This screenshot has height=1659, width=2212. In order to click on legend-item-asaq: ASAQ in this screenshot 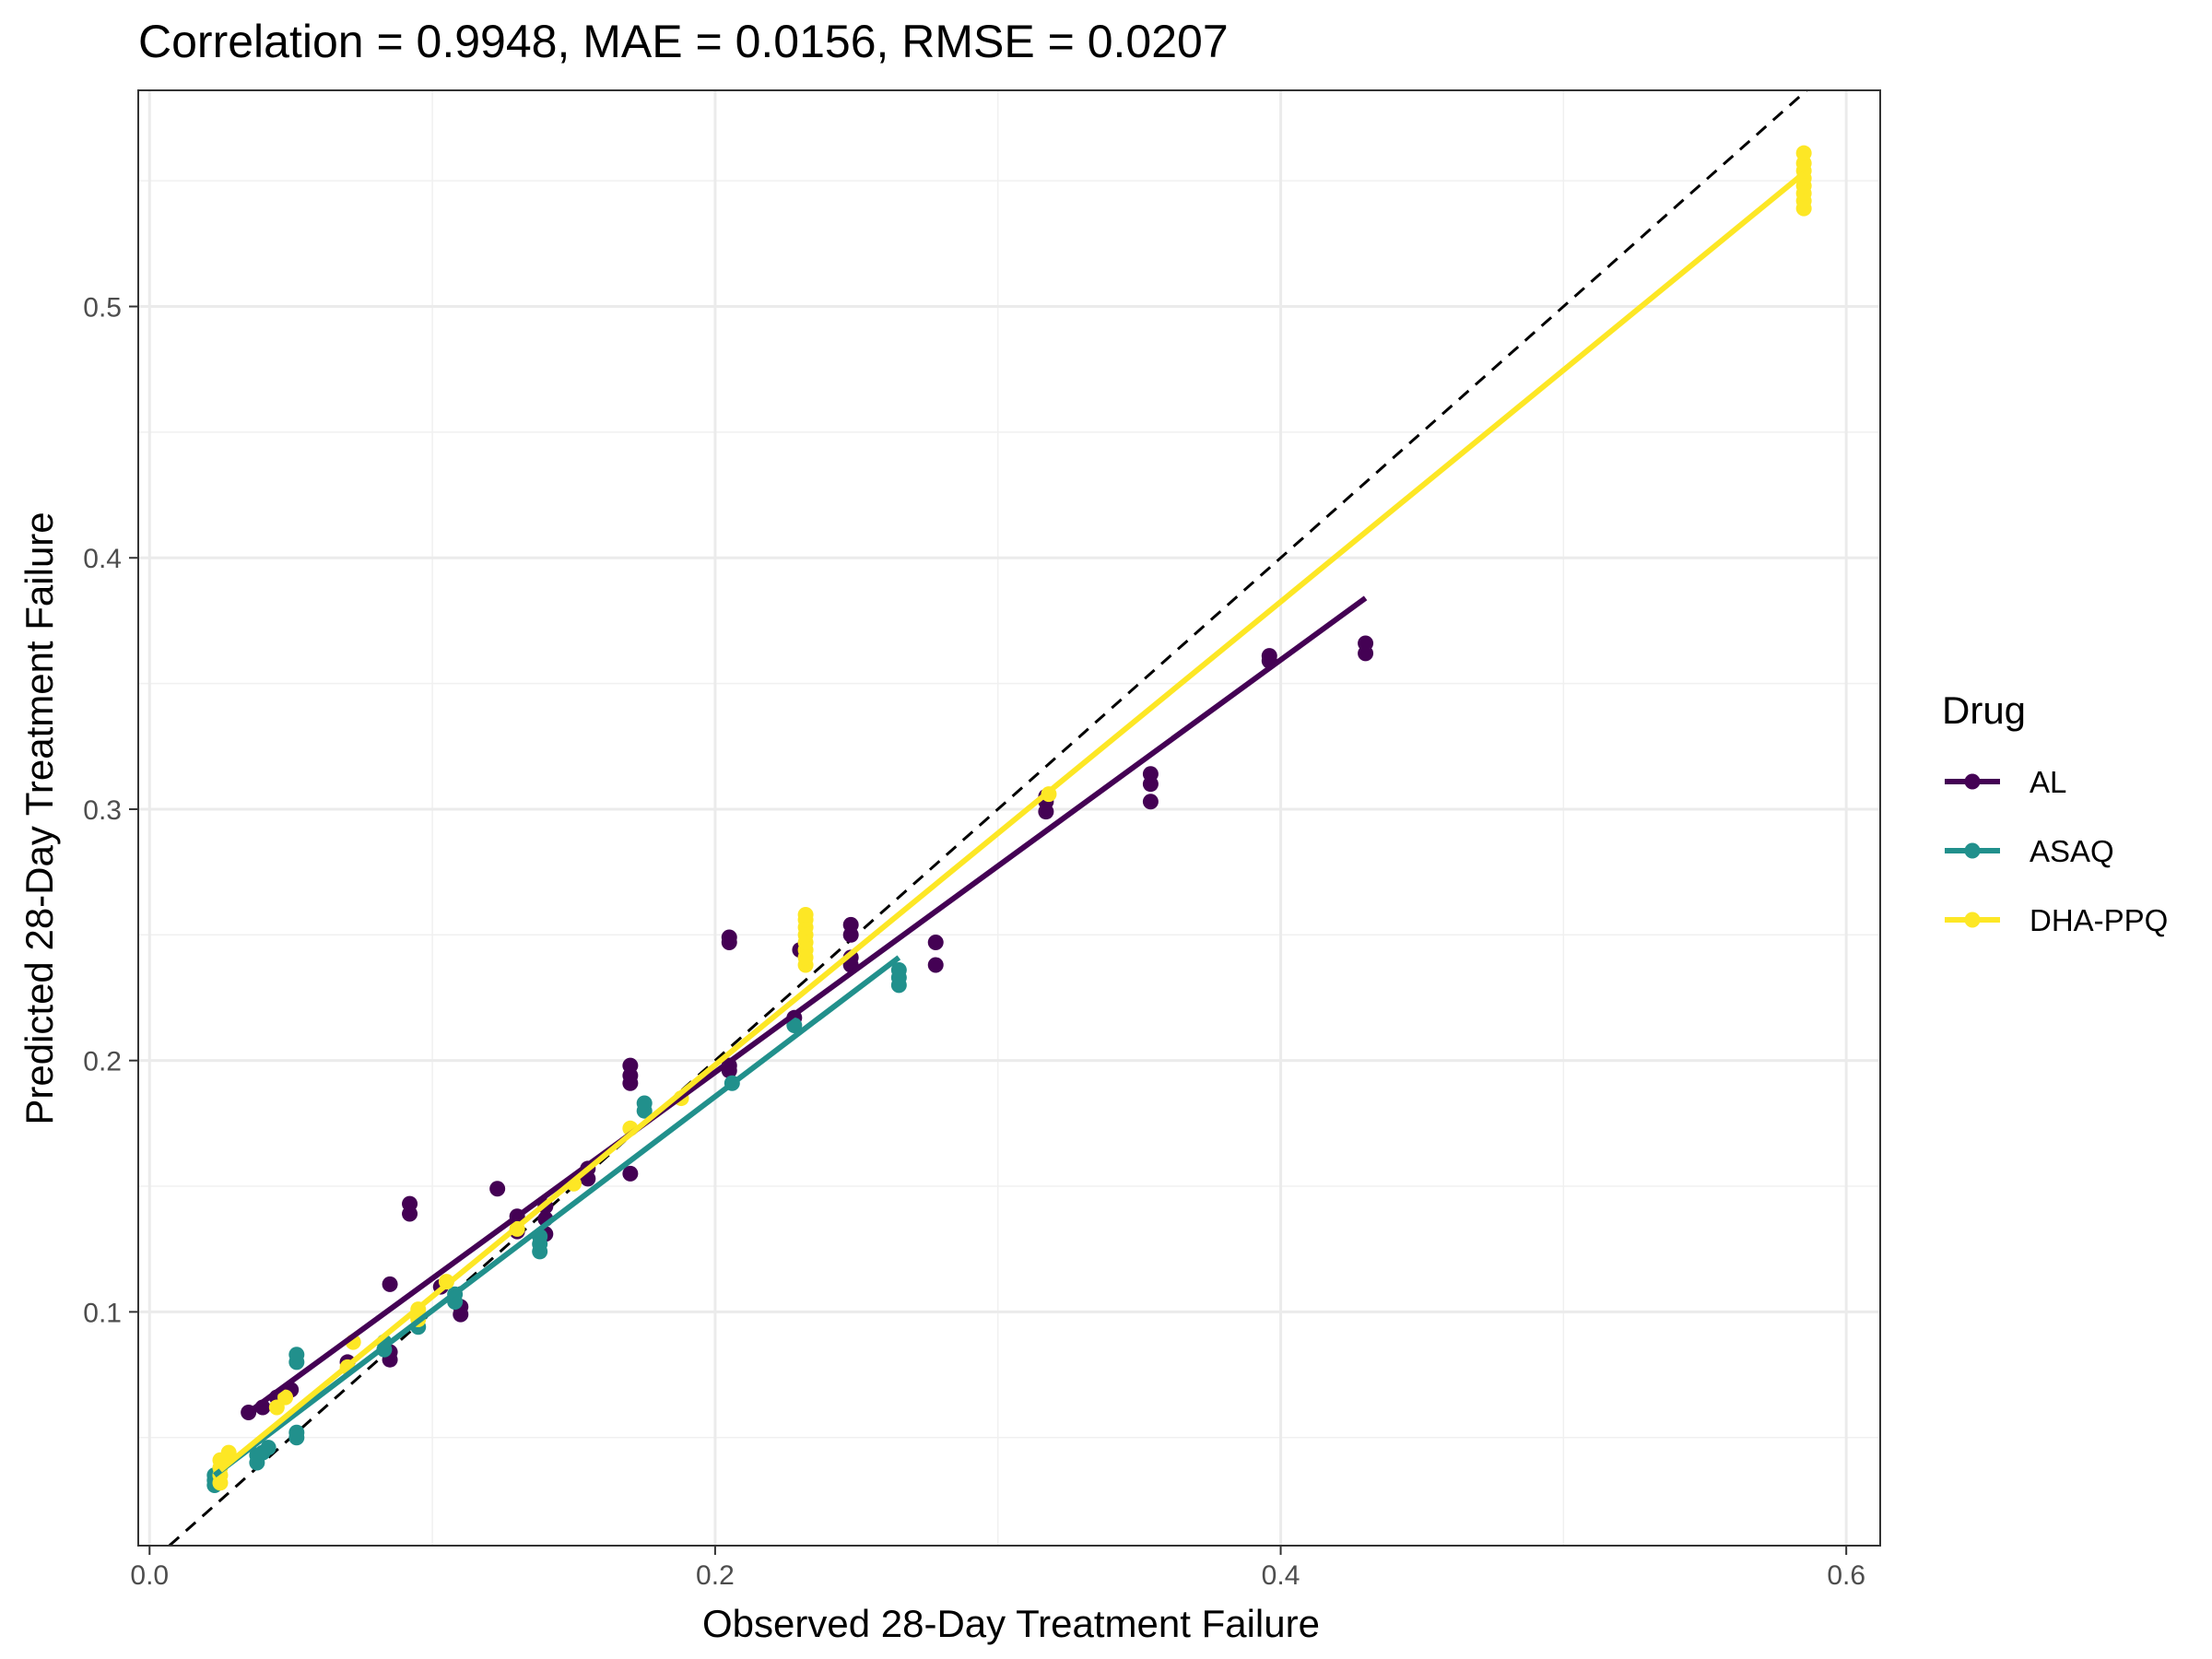, I will do `click(2029, 851)`.